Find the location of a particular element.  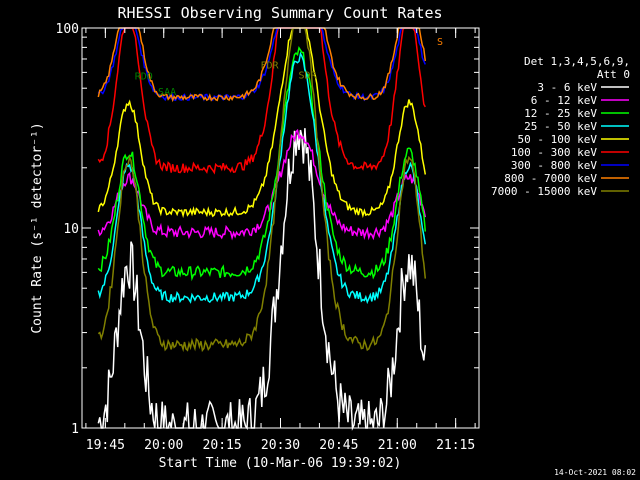

flag-label: SAA is located at coordinates (167, 92).